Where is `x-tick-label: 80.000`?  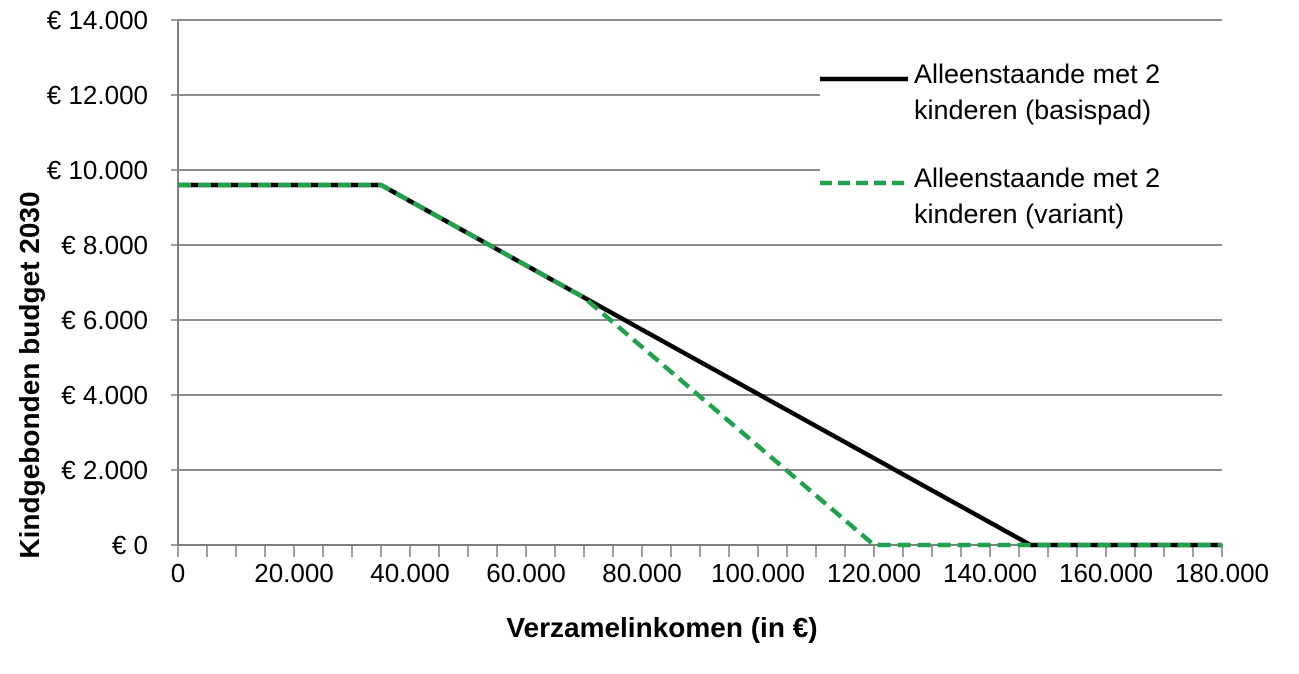
x-tick-label: 80.000 is located at coordinates (642, 573).